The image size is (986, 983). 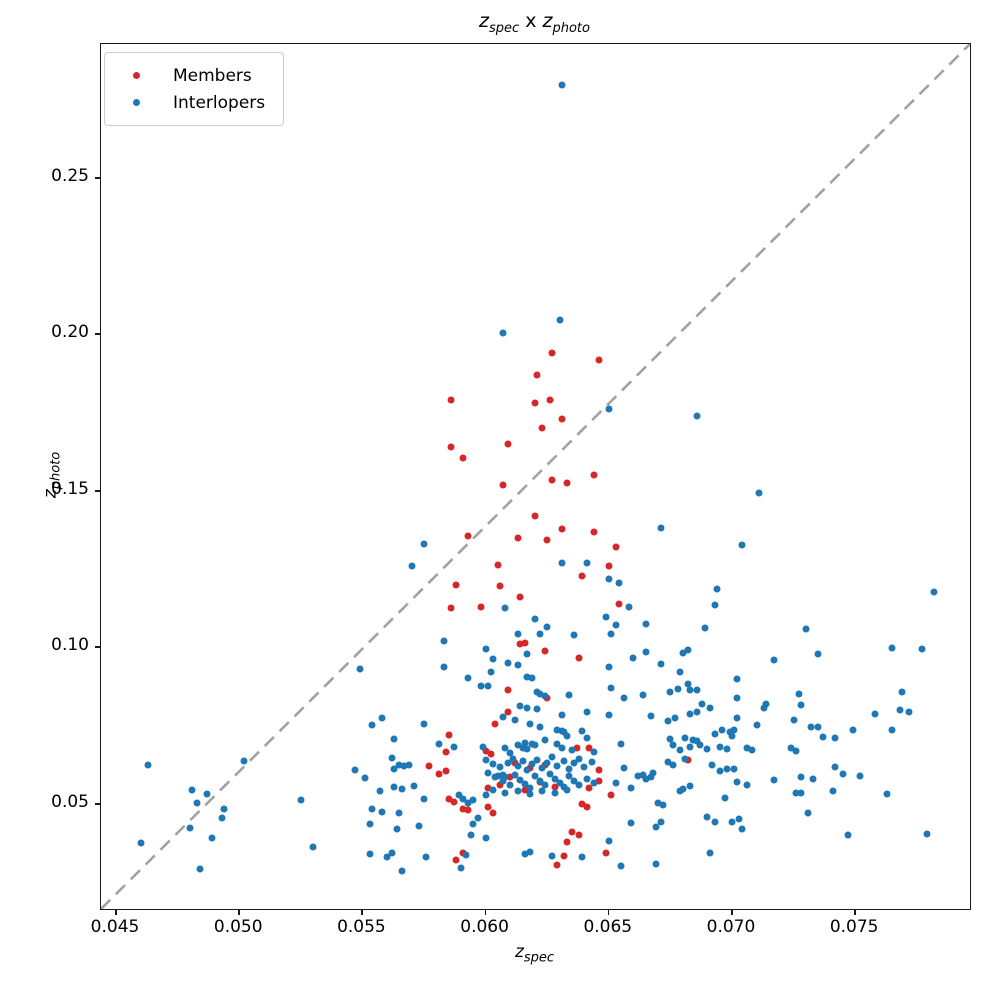 What do you see at coordinates (238, 927) in the screenshot?
I see `x-tick-label: 0.050` at bounding box center [238, 927].